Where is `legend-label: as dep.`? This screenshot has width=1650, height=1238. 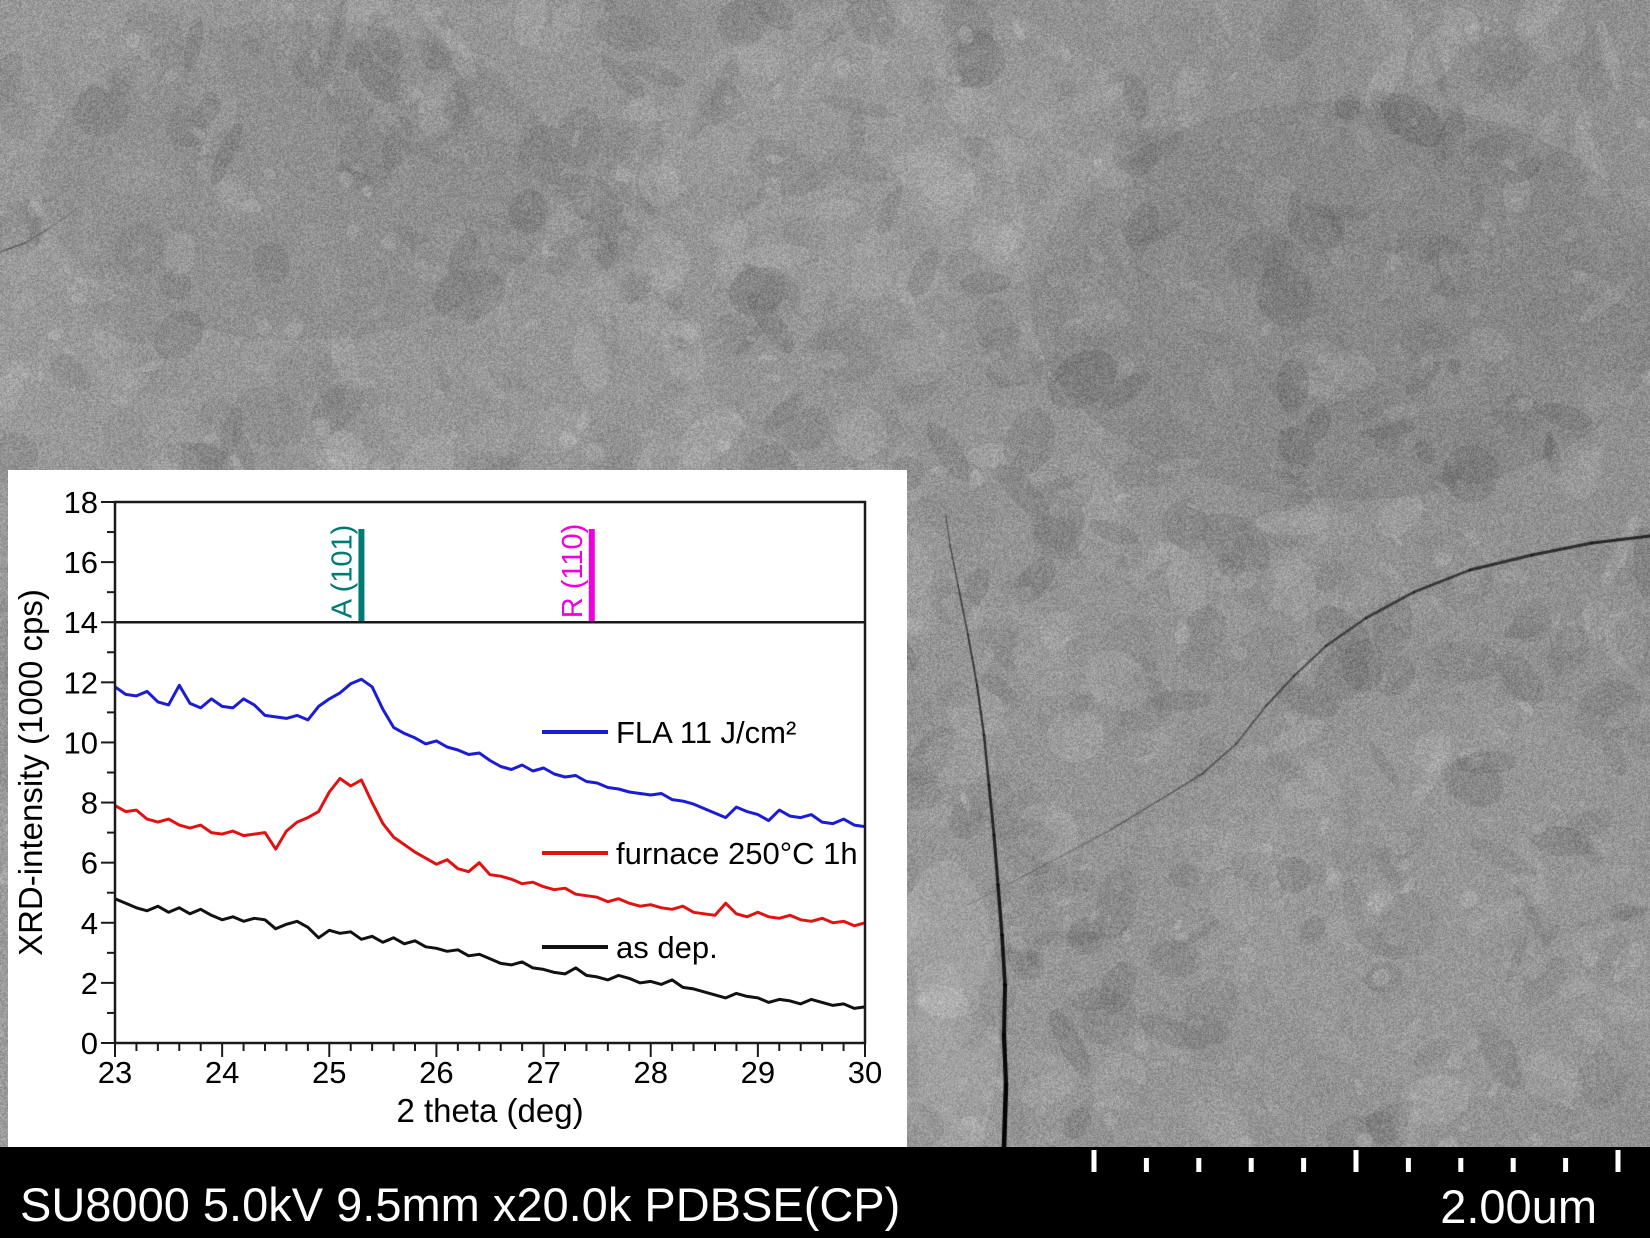 legend-label: as dep. is located at coordinates (667, 947).